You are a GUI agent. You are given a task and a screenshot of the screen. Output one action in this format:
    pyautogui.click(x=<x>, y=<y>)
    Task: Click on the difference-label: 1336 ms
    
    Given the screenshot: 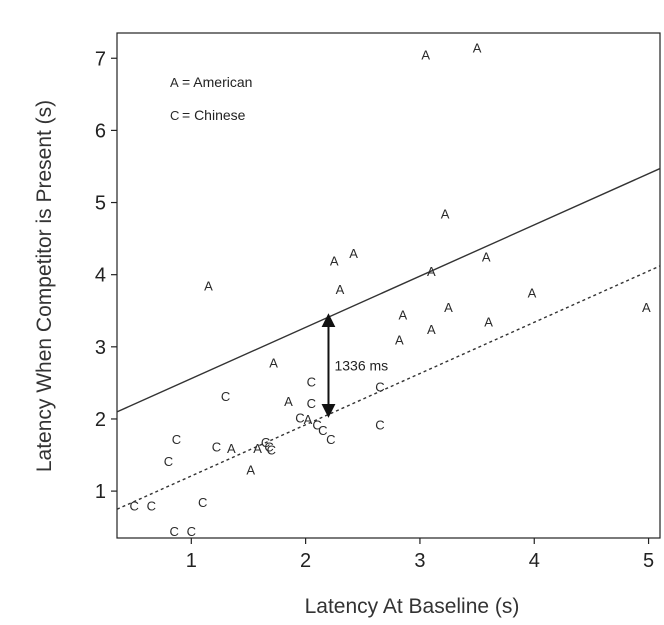 What is the action you would take?
    pyautogui.click(x=361, y=366)
    